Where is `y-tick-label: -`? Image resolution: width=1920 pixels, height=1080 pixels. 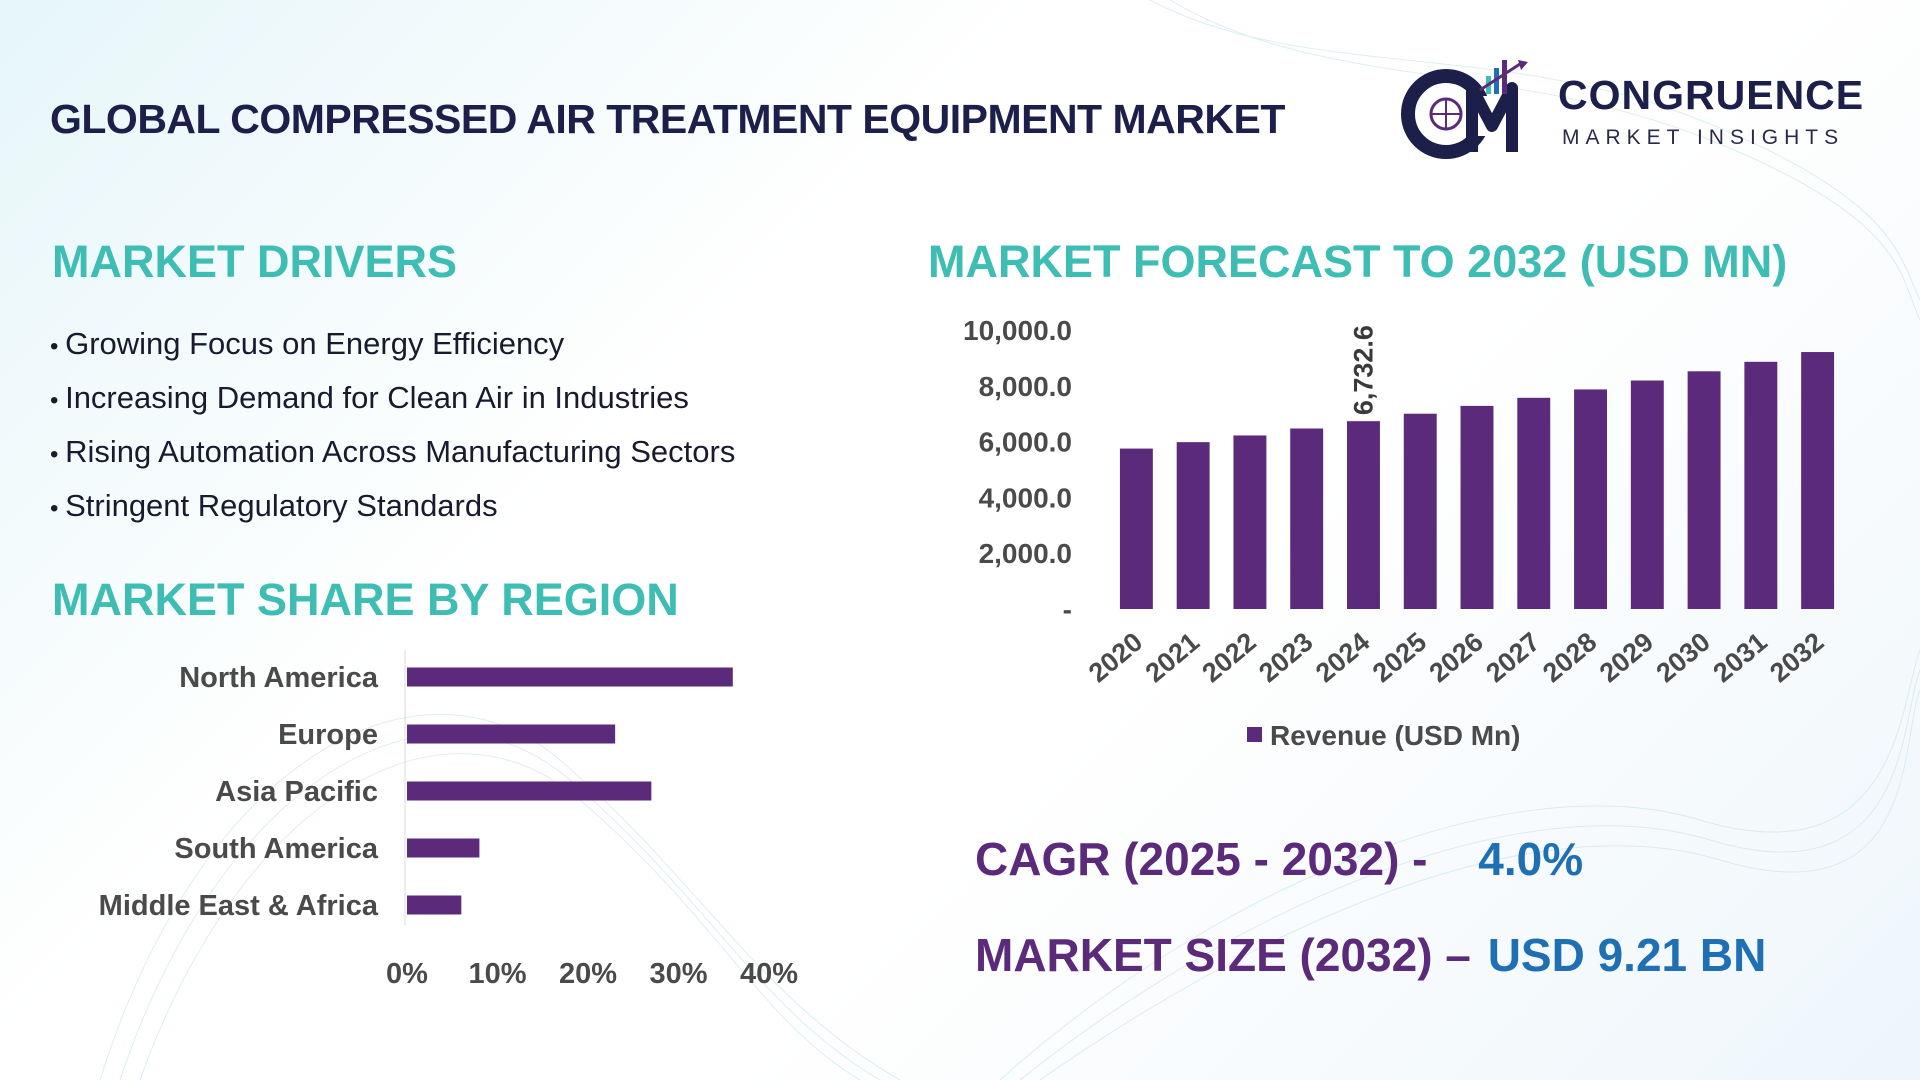
y-tick-label: - is located at coordinates (1067, 609).